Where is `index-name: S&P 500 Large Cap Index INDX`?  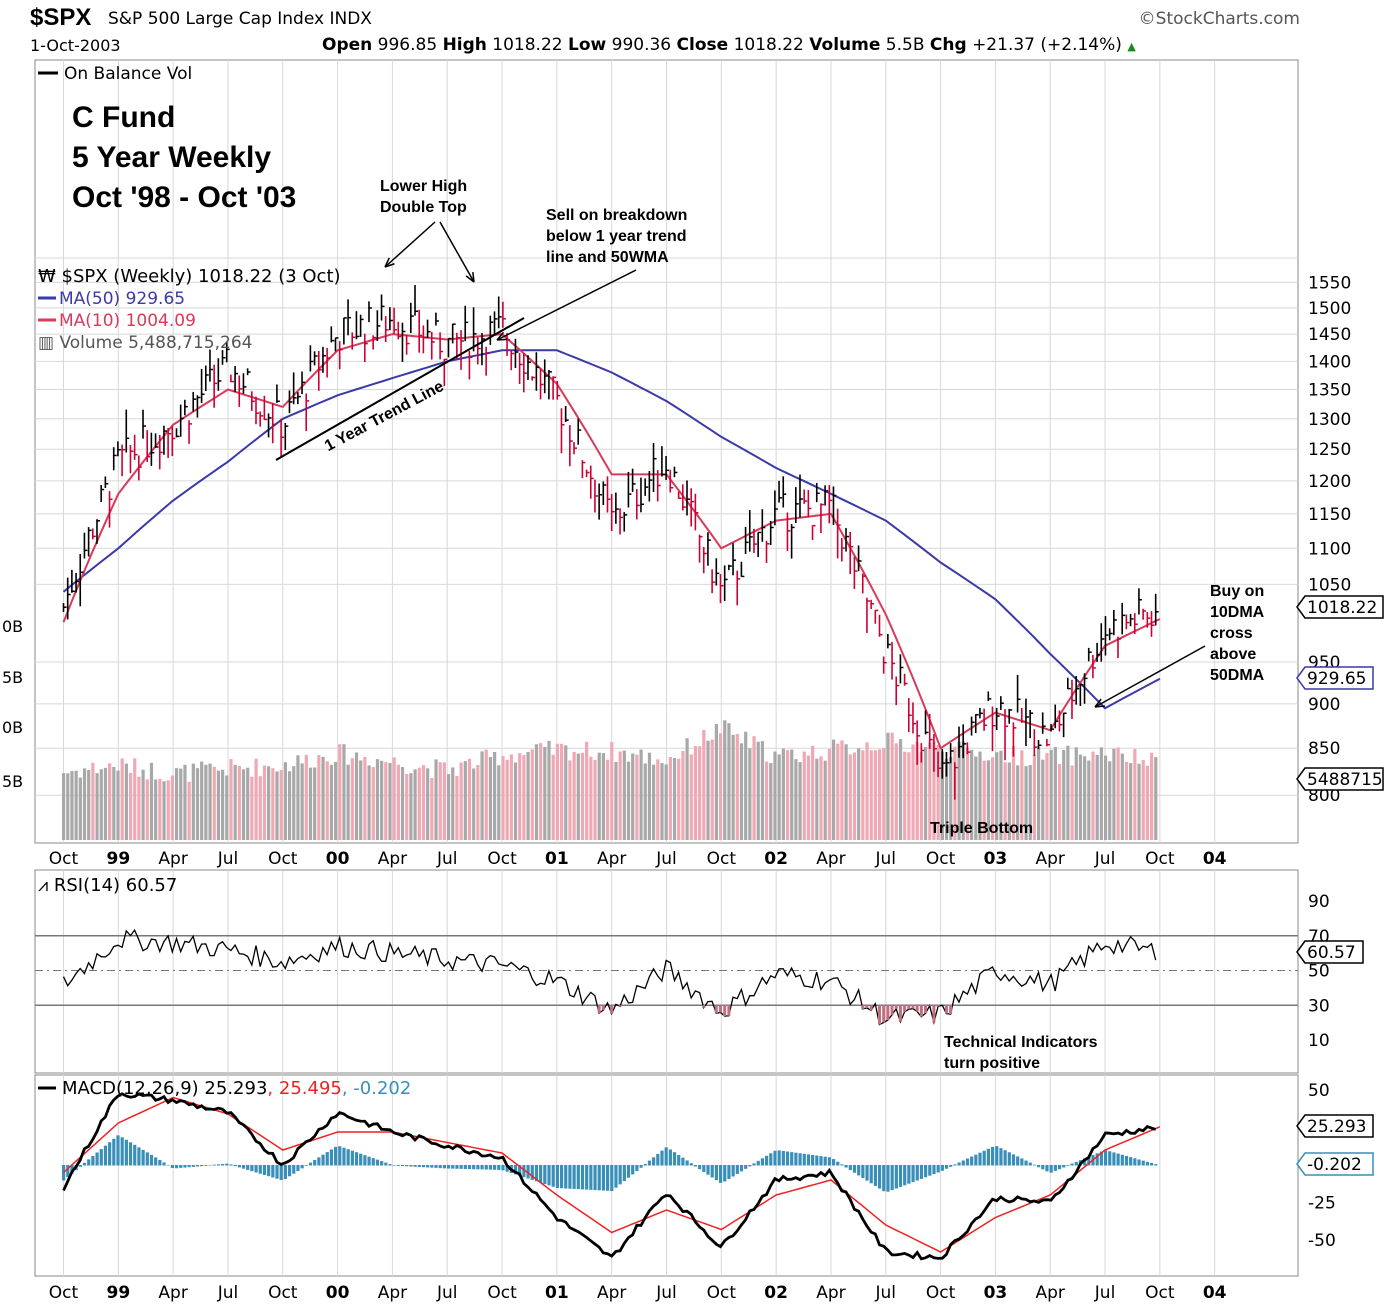
index-name: S&P 500 Large Cap Index INDX is located at coordinates (240, 19).